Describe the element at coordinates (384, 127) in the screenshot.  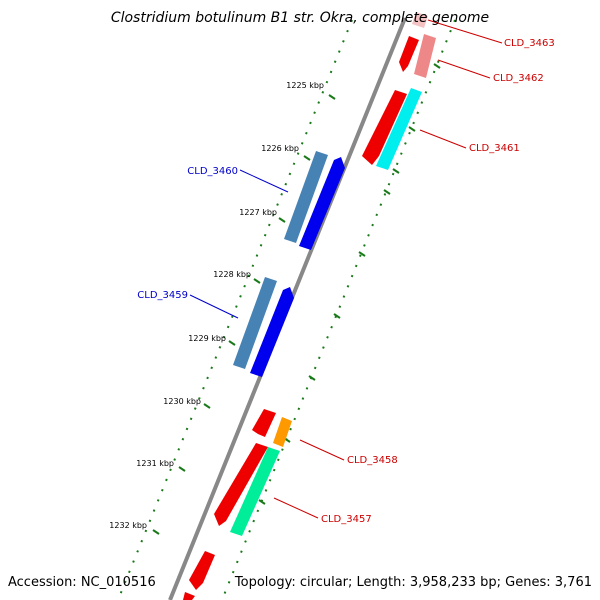
I see `gene-red-long` at that location.